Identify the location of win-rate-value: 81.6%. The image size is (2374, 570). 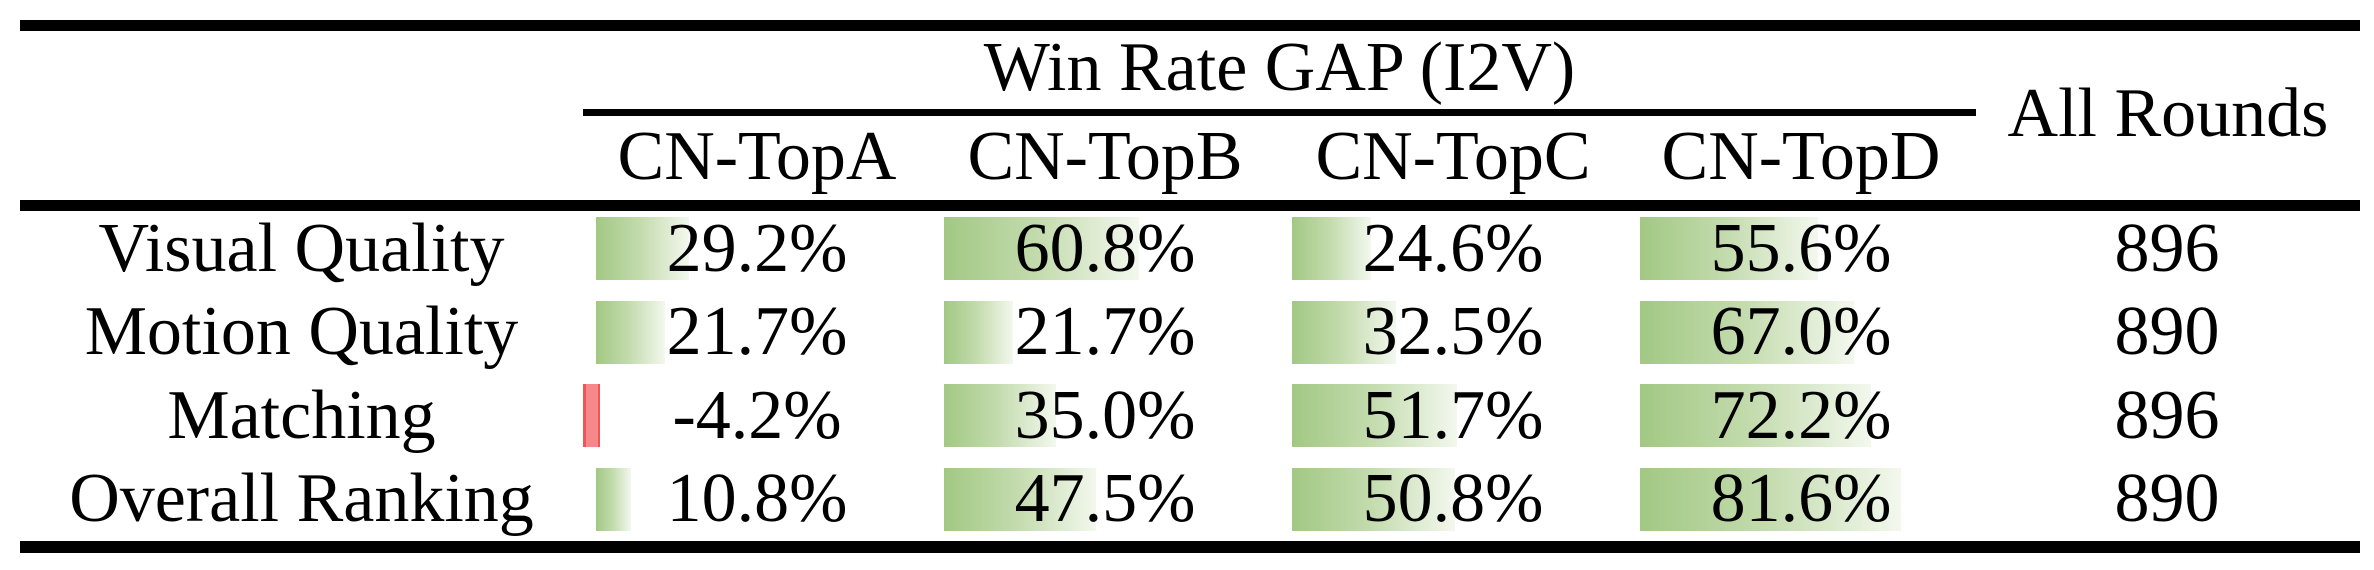
(1801, 499).